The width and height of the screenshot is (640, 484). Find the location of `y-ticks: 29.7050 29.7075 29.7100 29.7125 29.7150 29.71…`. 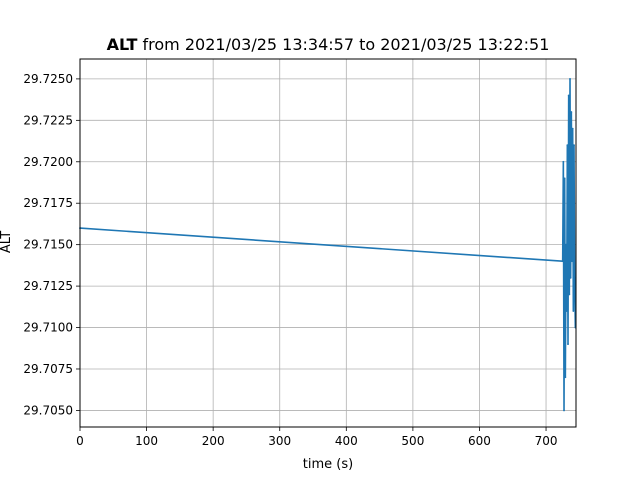

y-ticks: 29.7050 29.7075 29.7100 29.7125 29.7150 29.71… is located at coordinates (51, 244).